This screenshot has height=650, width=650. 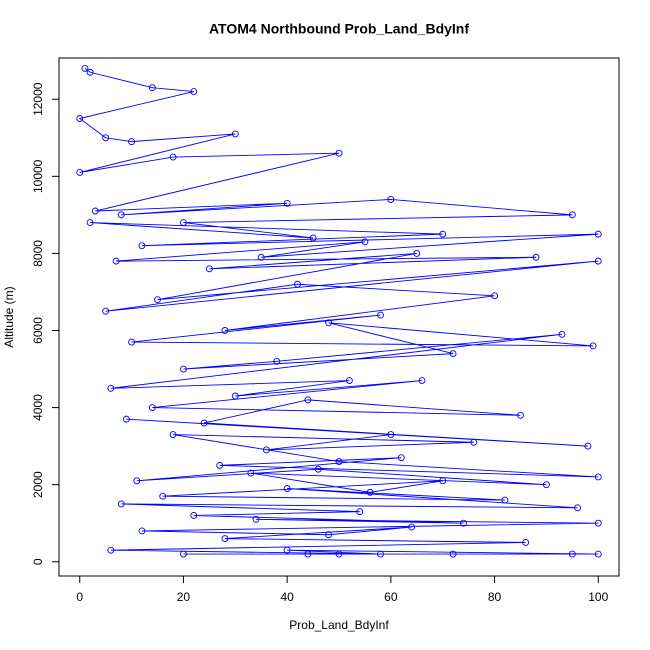 What do you see at coordinates (79, 597) in the screenshot?
I see `x-tick-label: 0` at bounding box center [79, 597].